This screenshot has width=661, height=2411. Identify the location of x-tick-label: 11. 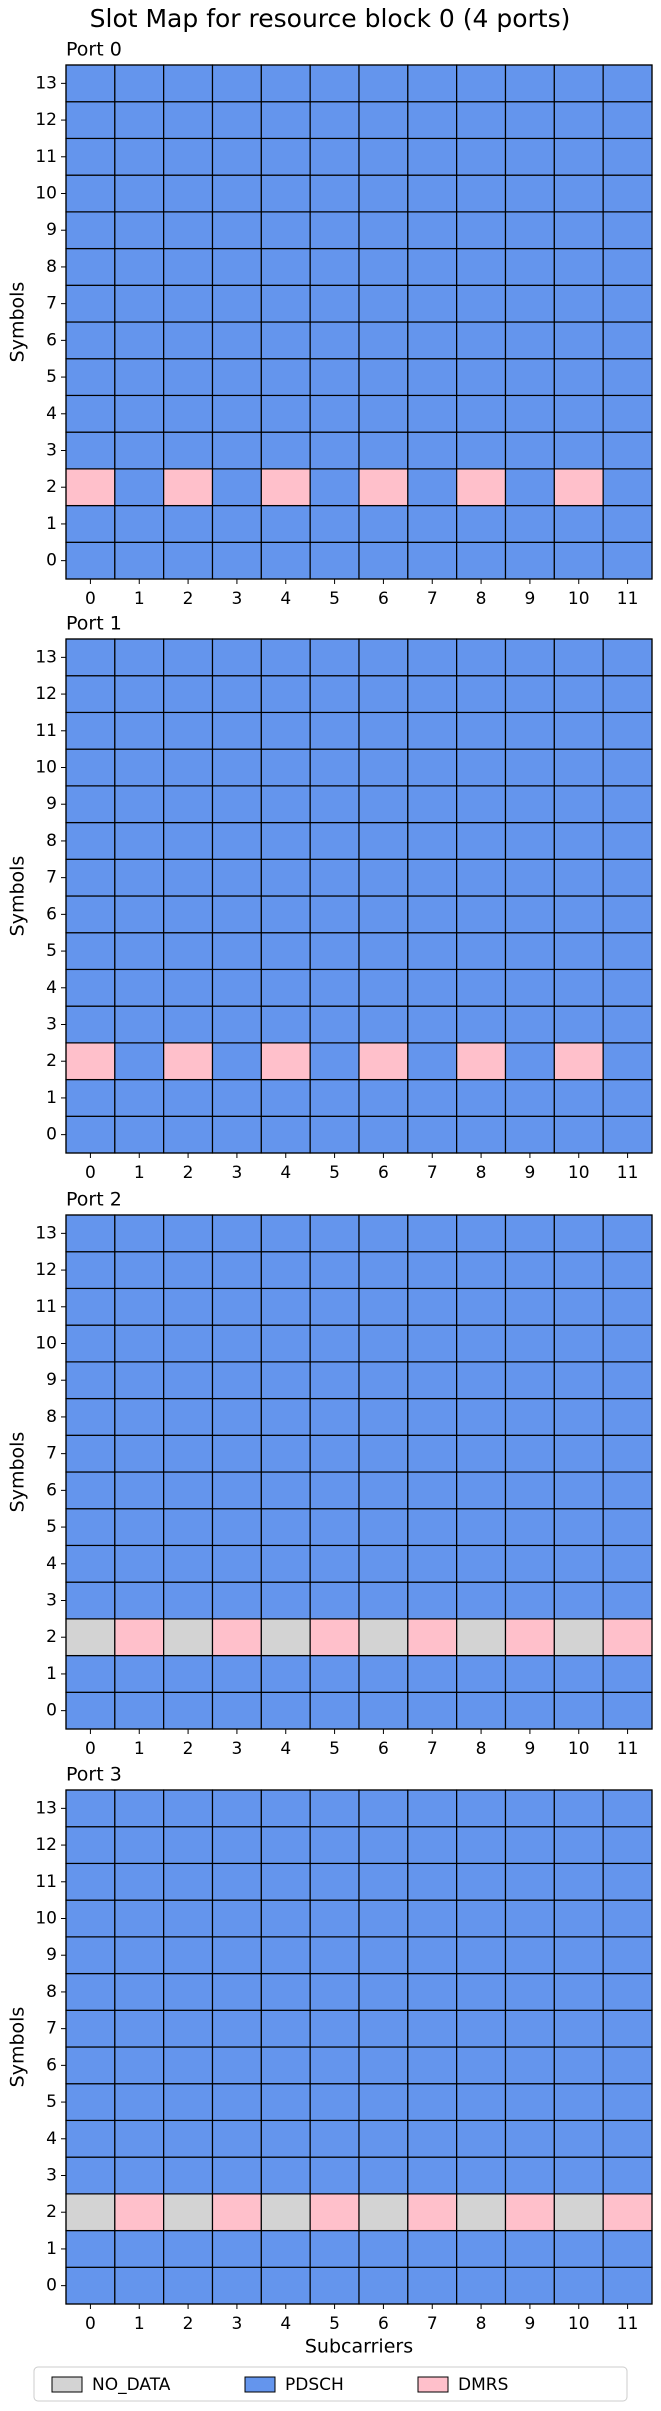
(628, 599).